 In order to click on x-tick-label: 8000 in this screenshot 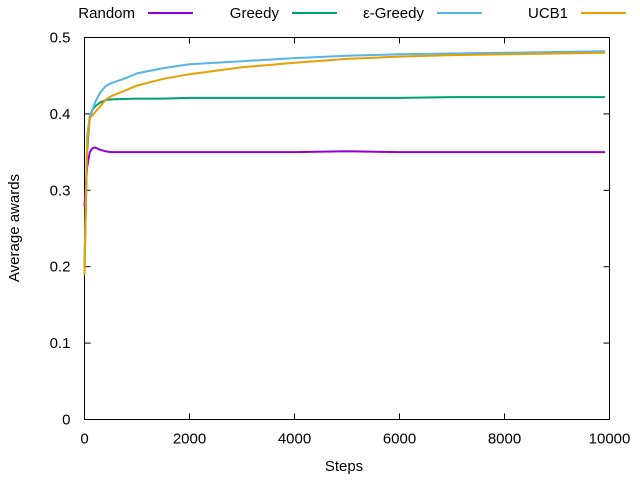, I will do `click(504, 439)`.